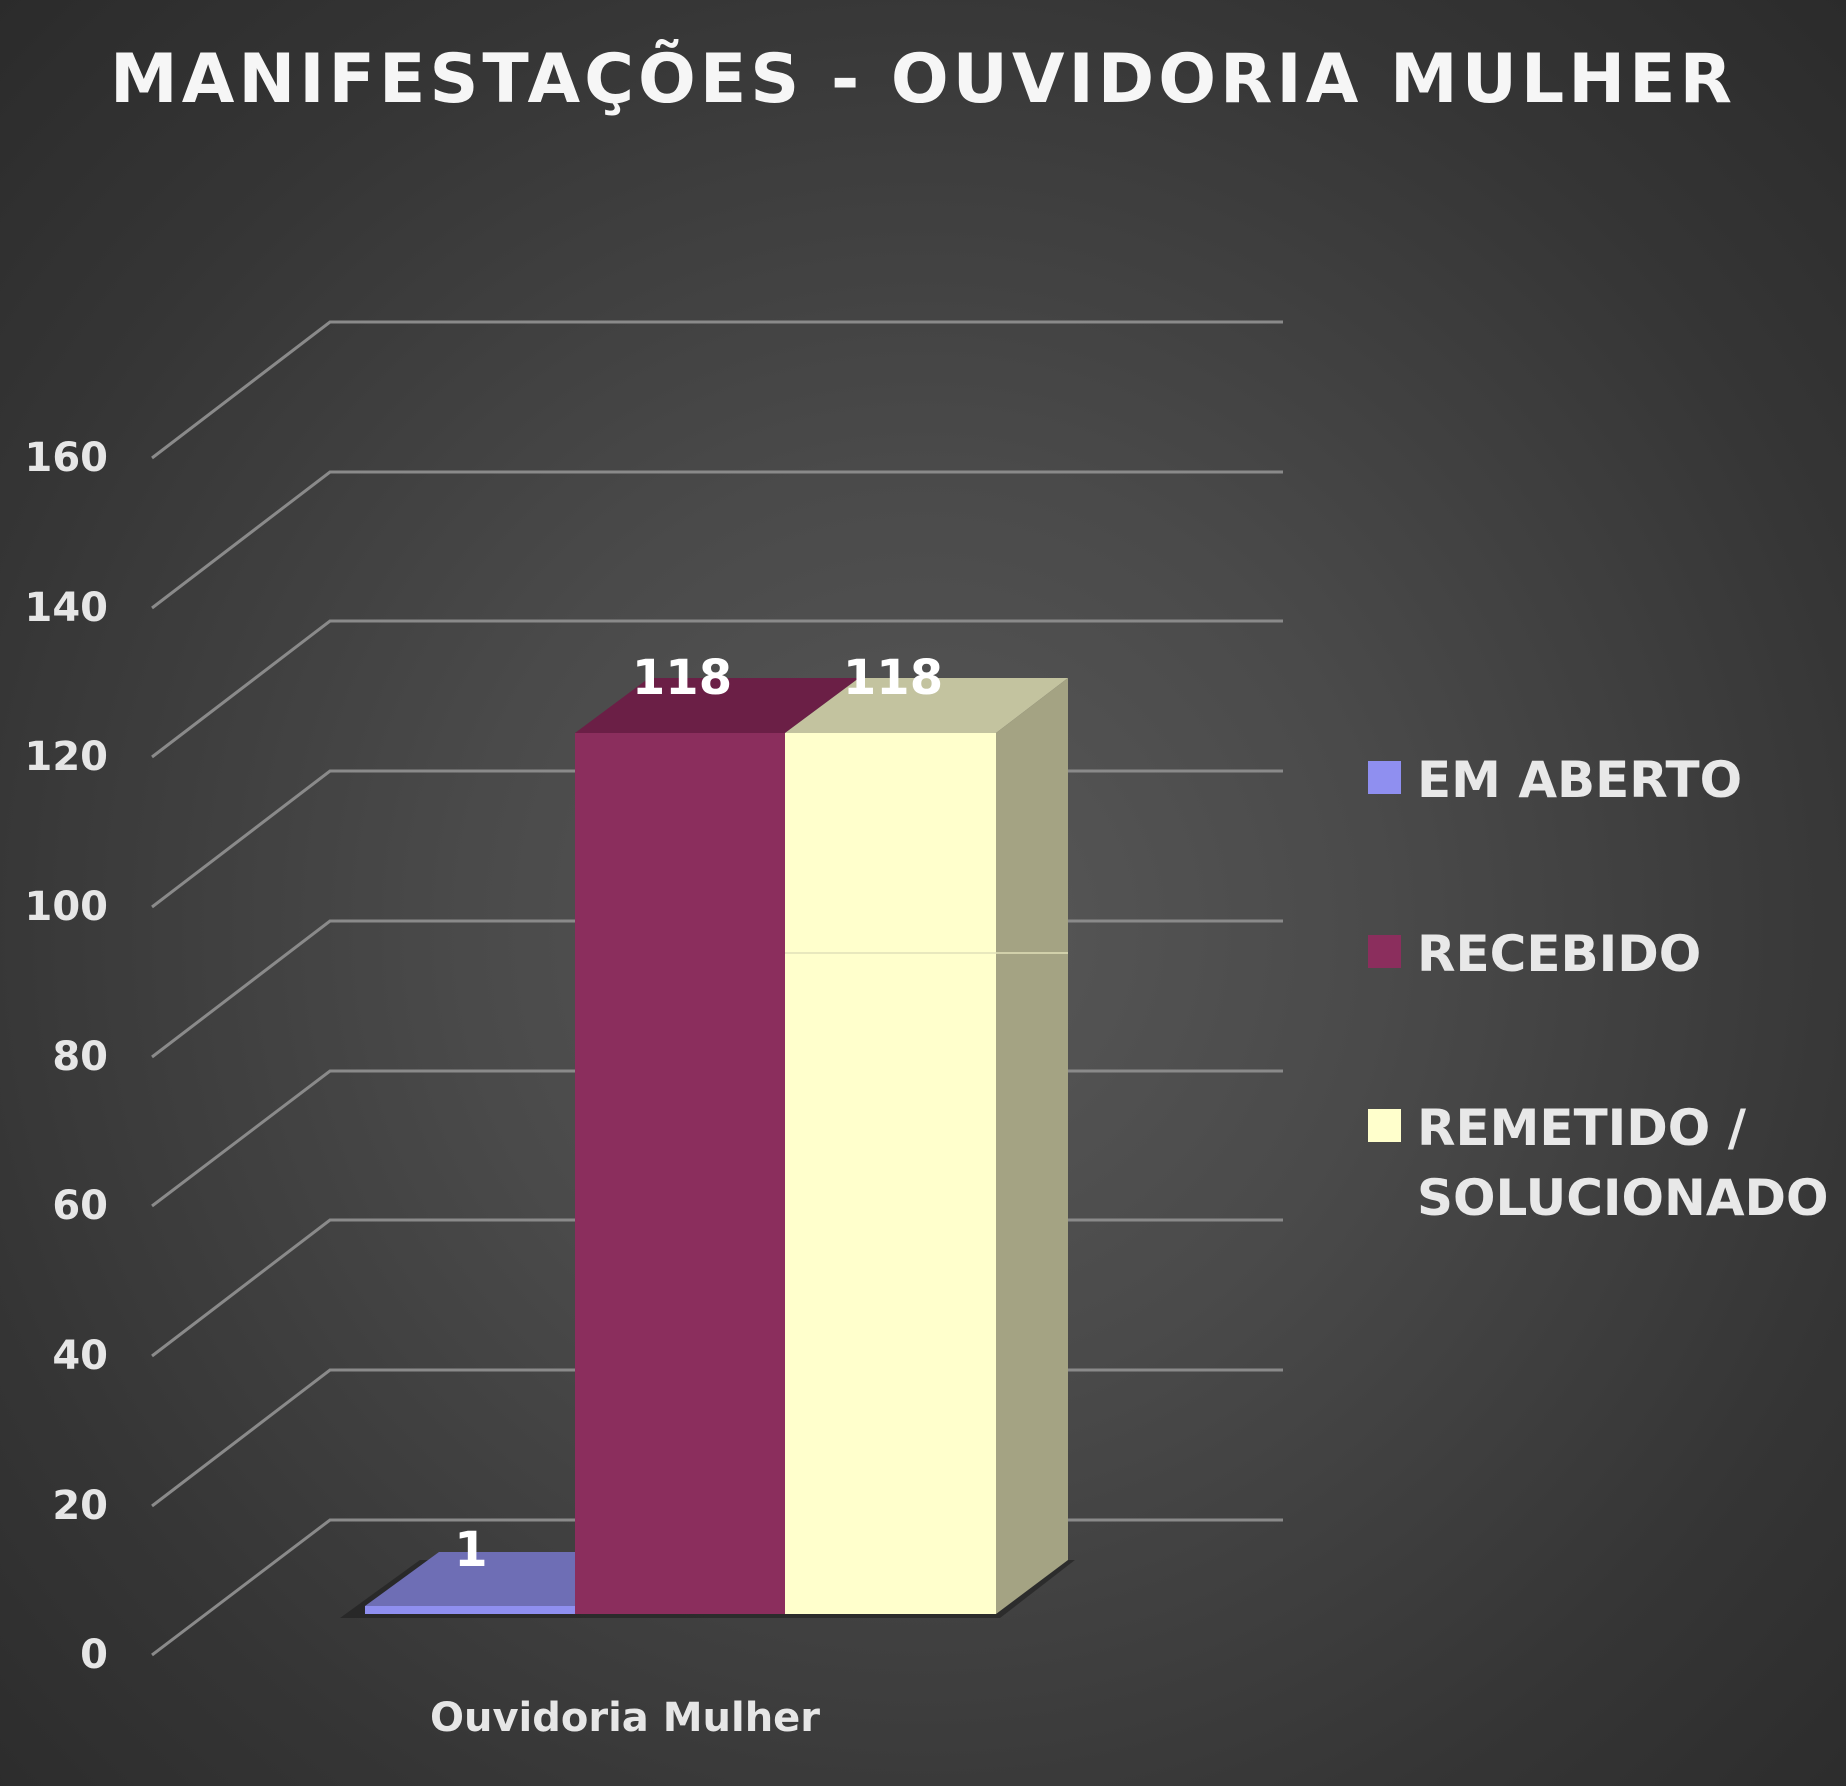 The image size is (1846, 1786). I want to click on legend-item-recebido: RECEBIDO, so click(1602, 954).